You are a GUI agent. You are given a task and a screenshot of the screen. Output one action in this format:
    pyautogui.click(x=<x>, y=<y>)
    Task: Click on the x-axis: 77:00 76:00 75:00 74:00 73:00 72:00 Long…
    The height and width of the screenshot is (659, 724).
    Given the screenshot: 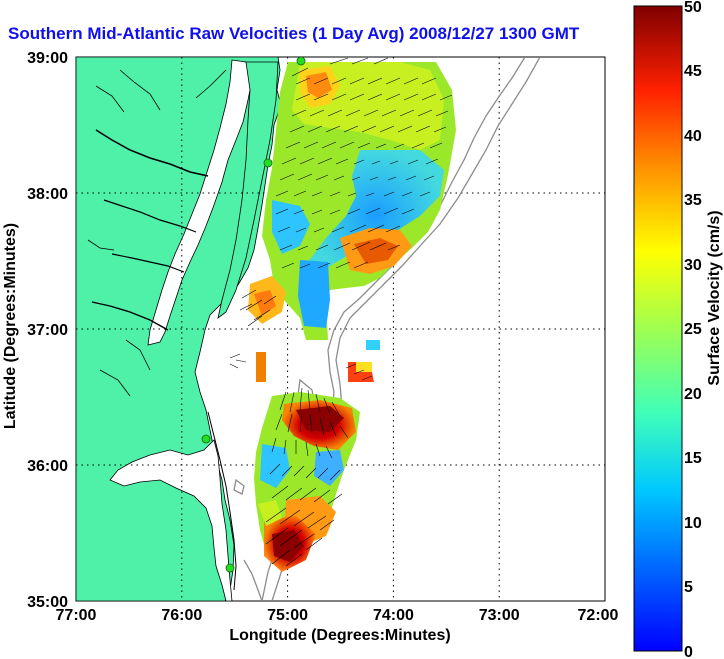 What is the action you would take?
    pyautogui.click(x=337, y=625)
    